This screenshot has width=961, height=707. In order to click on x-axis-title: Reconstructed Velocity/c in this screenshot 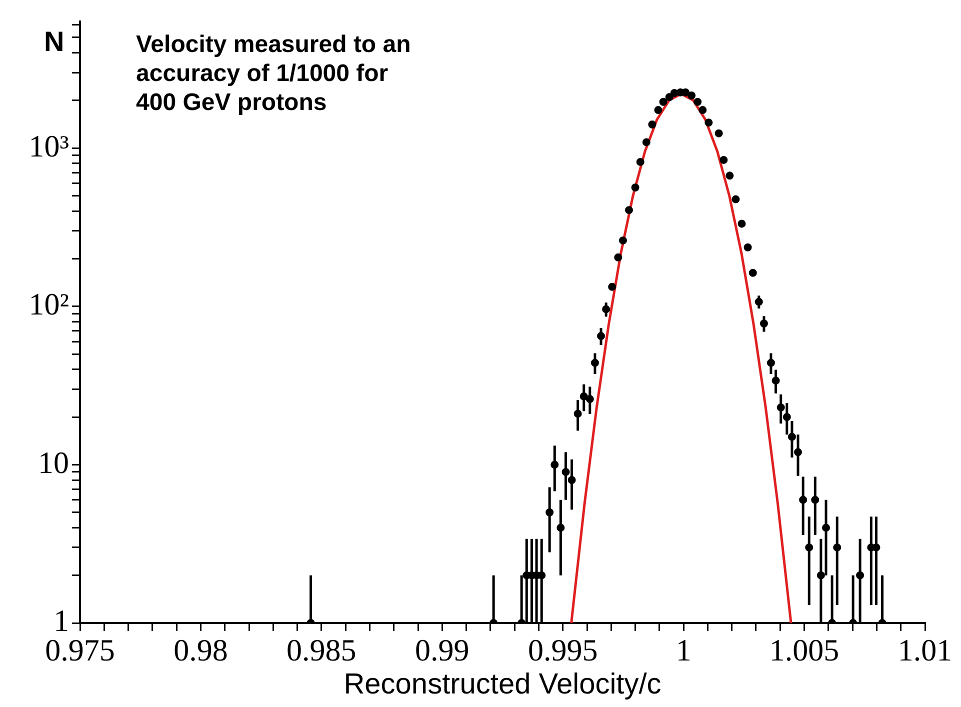, I will do `click(503, 684)`.